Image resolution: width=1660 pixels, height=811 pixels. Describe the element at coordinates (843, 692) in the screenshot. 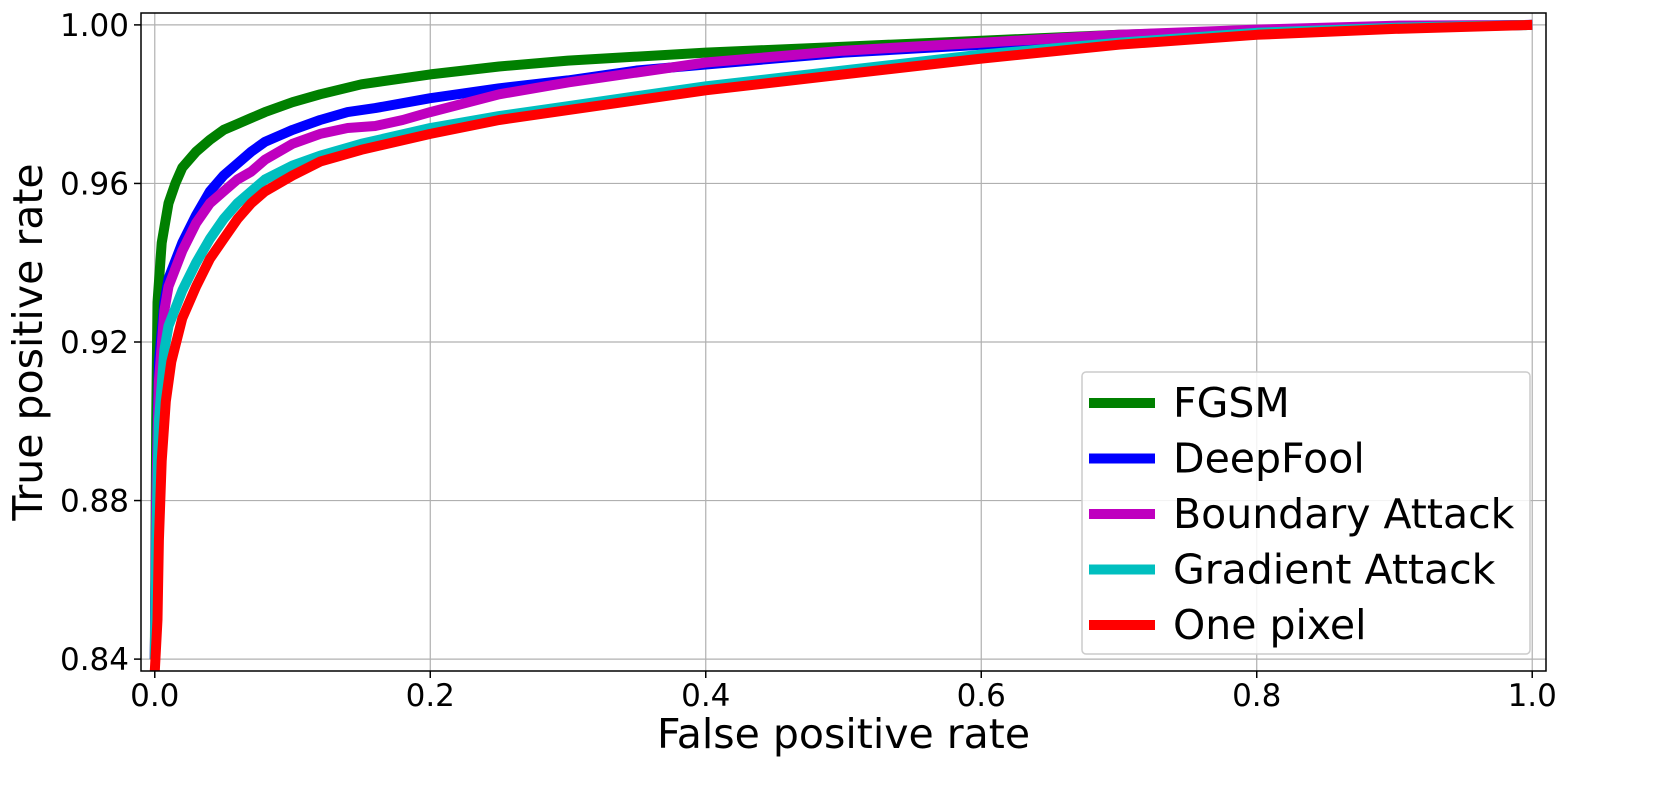

I see `x-axis-ticks: 0.0 0.2 0.4 0.6 0.8 1.0` at that location.